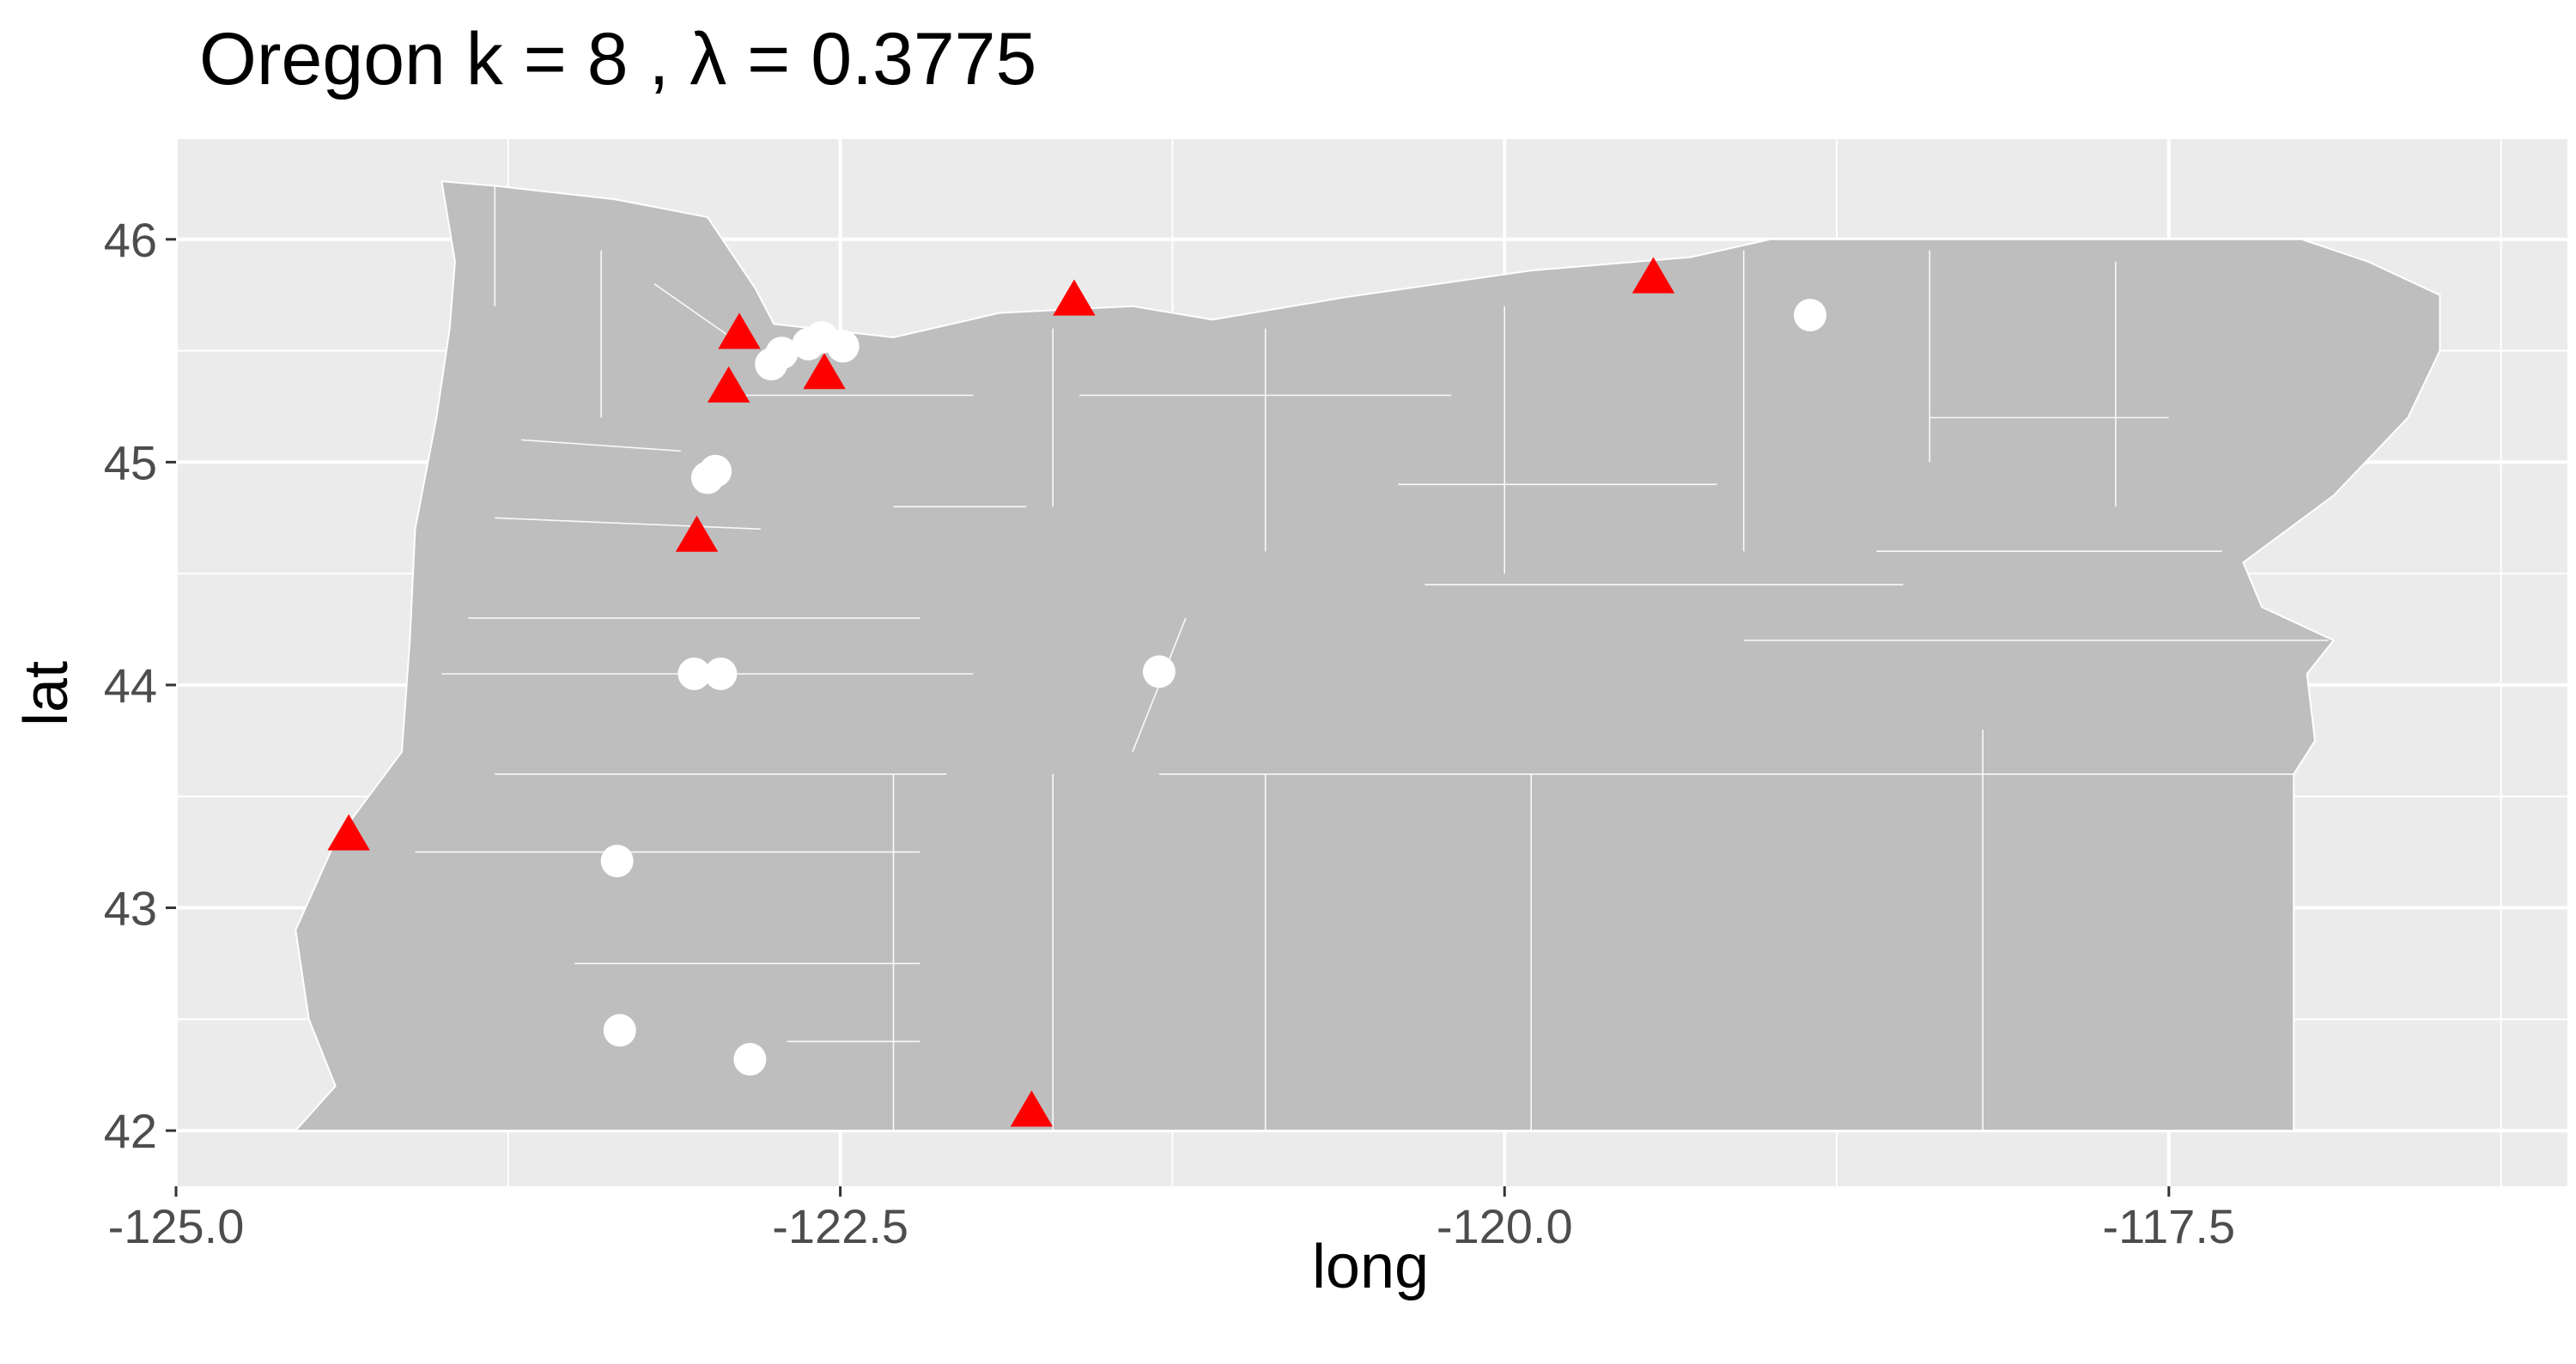 This screenshot has width=2576, height=1364. What do you see at coordinates (840, 1226) in the screenshot?
I see `x-tick-label: -122.5` at bounding box center [840, 1226].